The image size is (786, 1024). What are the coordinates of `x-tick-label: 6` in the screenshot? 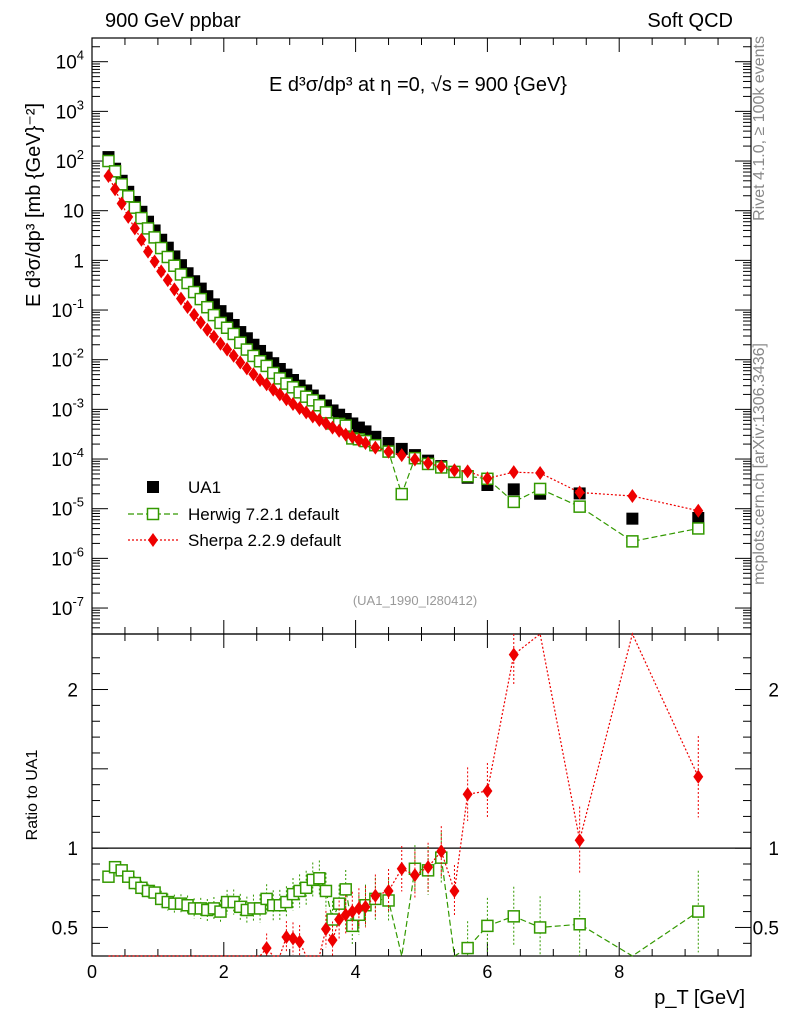 It's located at (487, 972).